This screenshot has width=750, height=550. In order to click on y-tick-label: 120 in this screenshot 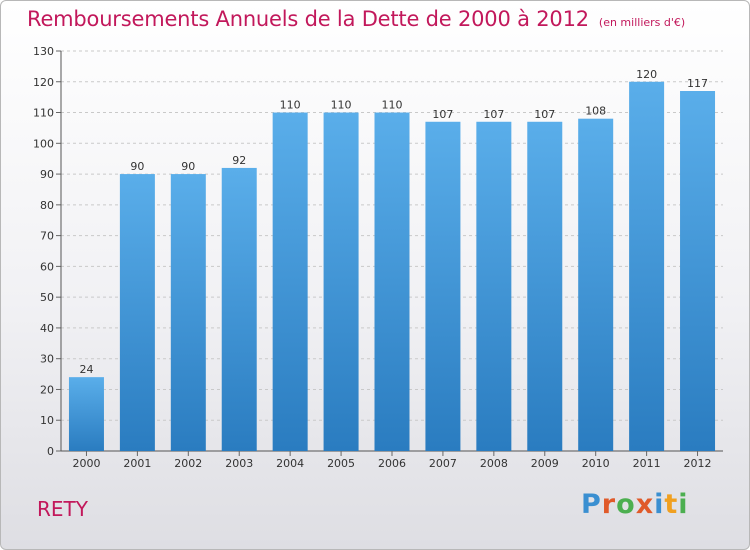, I will do `click(43, 82)`.